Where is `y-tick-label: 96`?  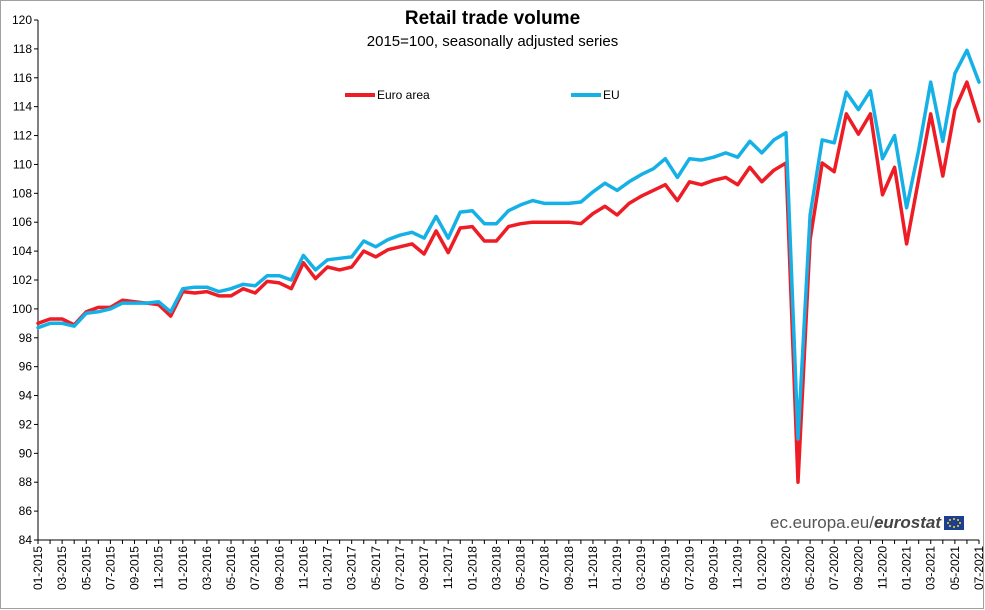
y-tick-label: 96 is located at coordinates (26, 367).